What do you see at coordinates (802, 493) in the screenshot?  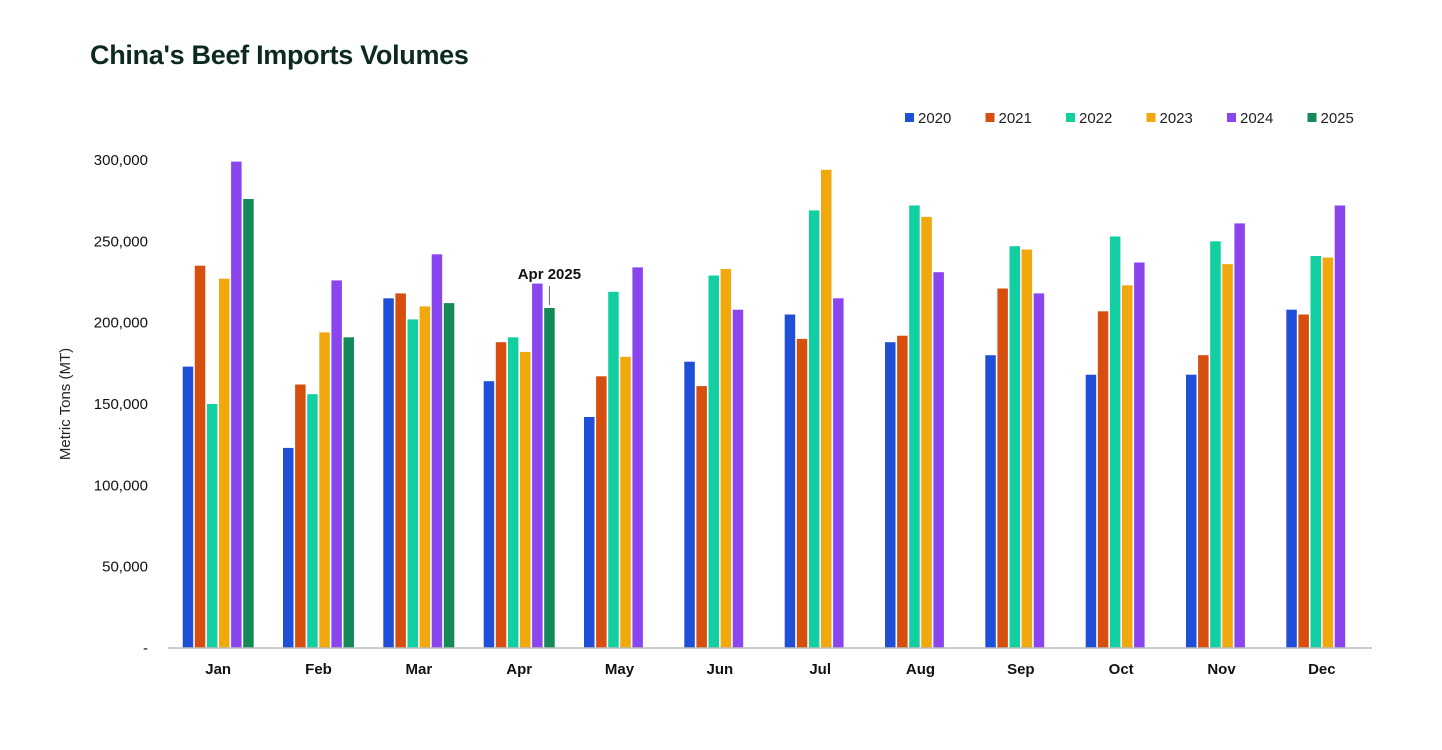 I see `bar-jul-2021` at bounding box center [802, 493].